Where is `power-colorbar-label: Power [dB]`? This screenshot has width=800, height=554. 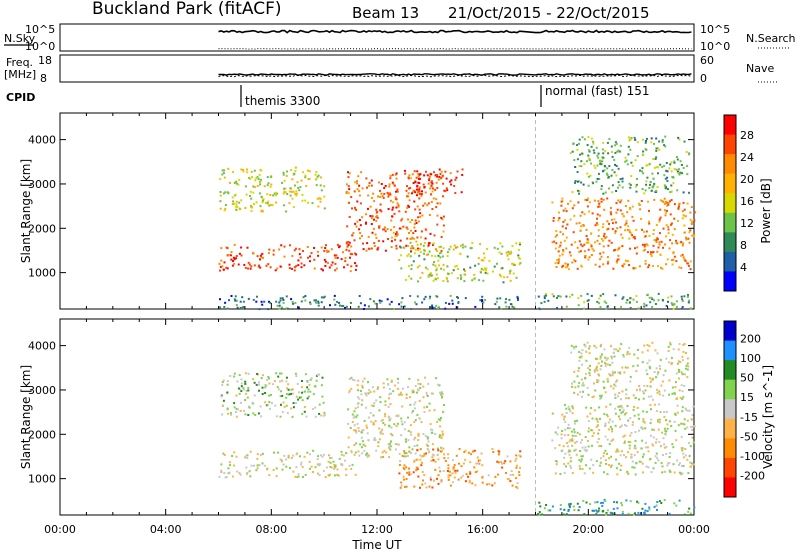 power-colorbar-label: Power [dB] is located at coordinates (766, 210).